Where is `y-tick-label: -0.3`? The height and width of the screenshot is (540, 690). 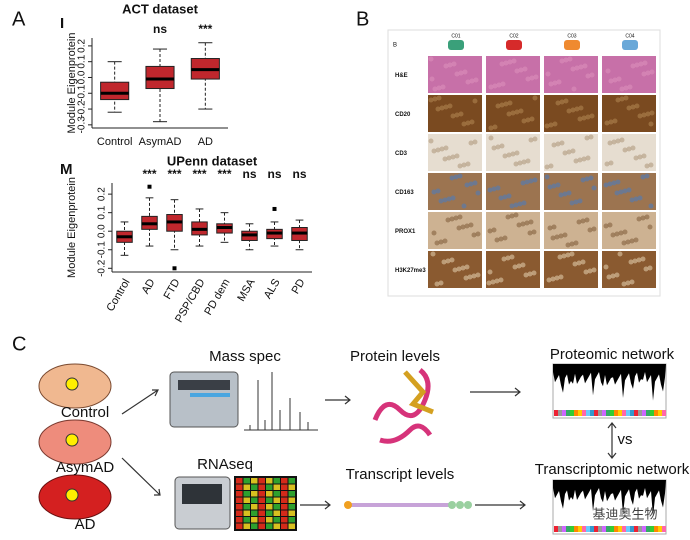
y-tick-label: -0.3 is located at coordinates (82, 125).